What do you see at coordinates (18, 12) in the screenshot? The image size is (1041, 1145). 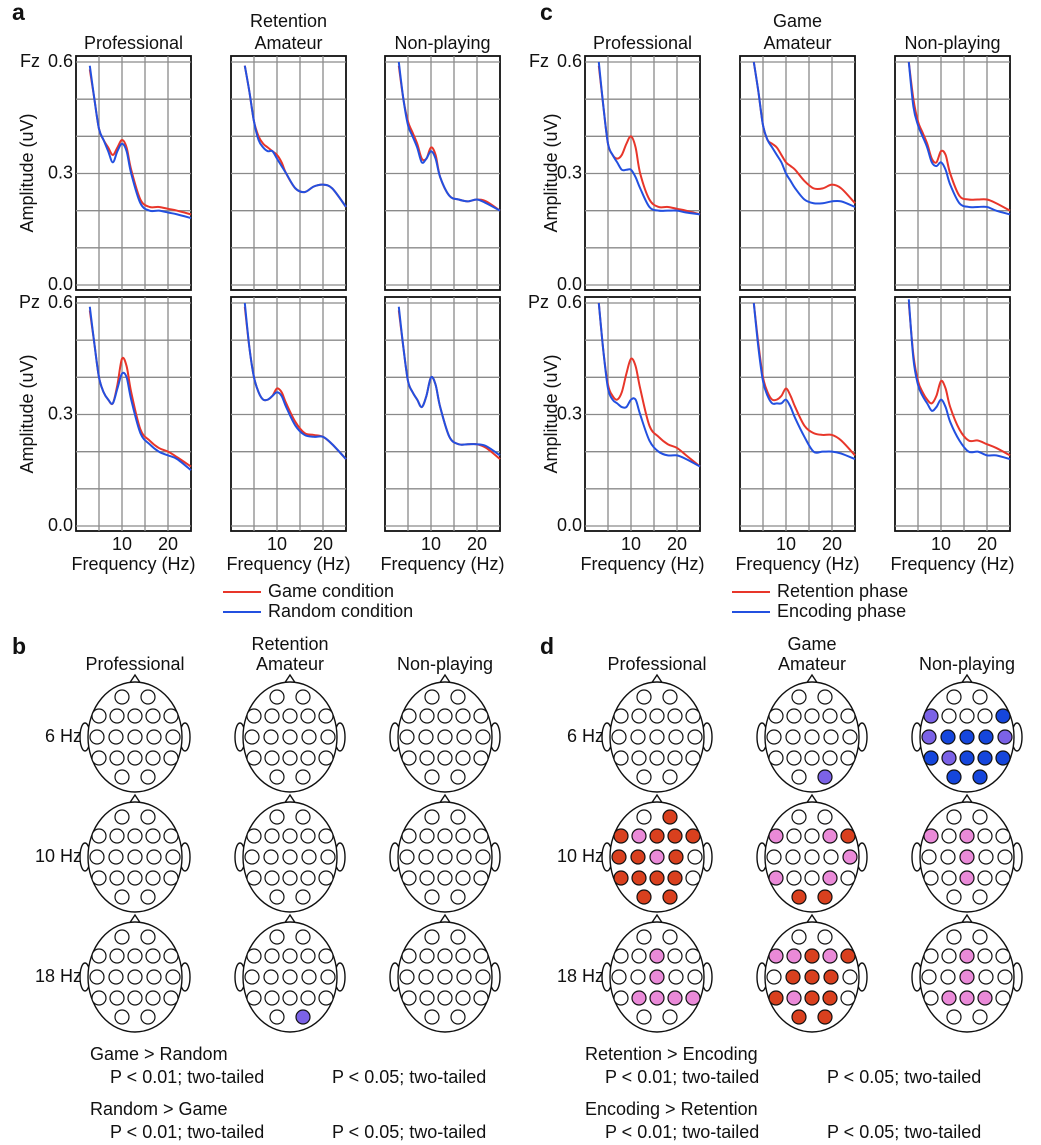 I see `panel-letter: a` at bounding box center [18, 12].